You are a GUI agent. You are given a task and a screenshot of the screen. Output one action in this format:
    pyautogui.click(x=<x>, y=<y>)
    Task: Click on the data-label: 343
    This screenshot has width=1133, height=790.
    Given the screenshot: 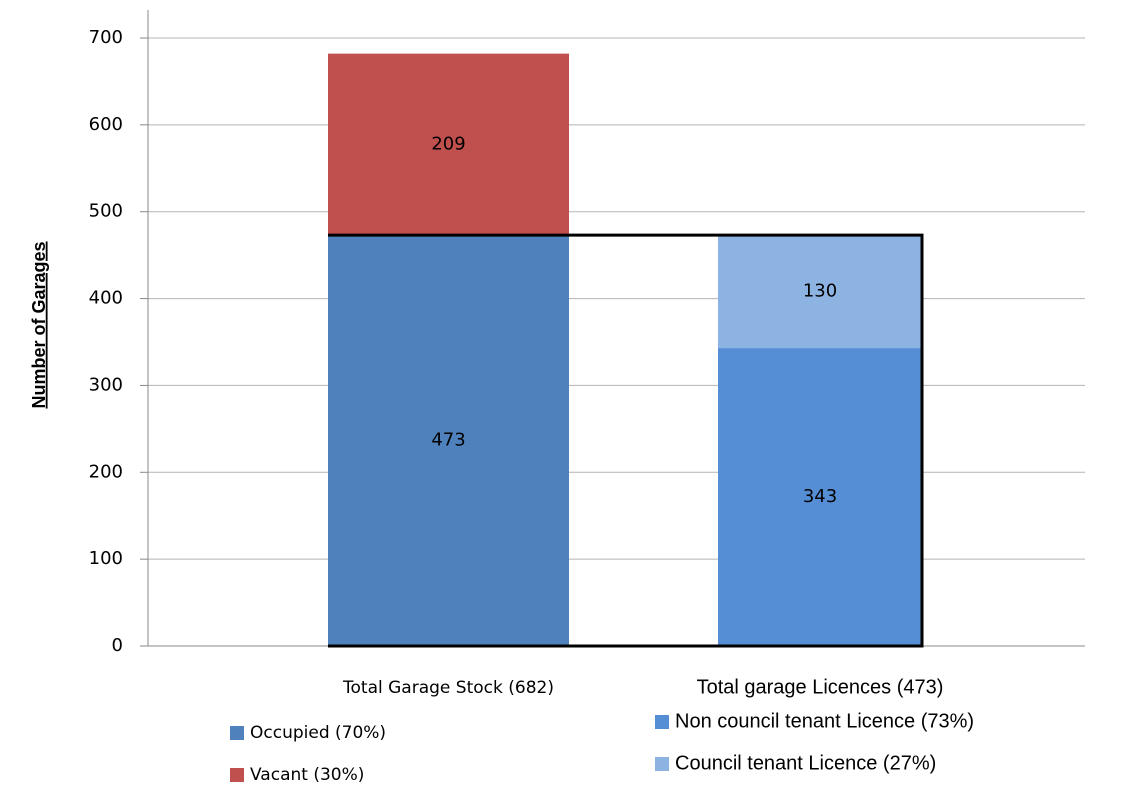 What is the action you would take?
    pyautogui.click(x=820, y=496)
    